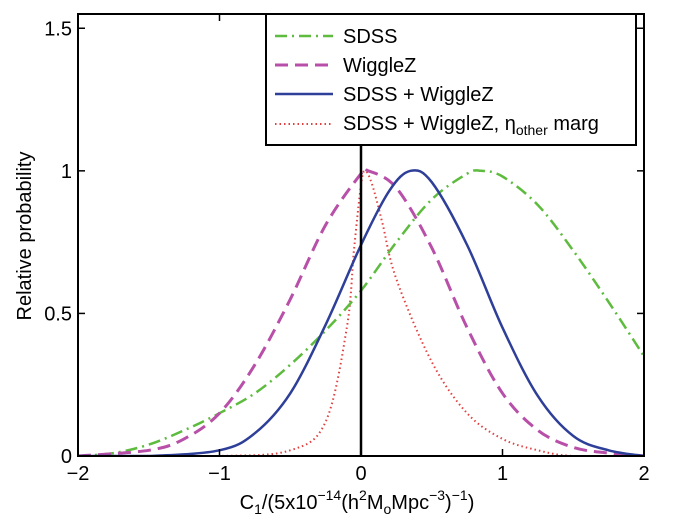 This screenshot has width=676, height=526. I want to click on legend-label-eta-marg: SDSS + WiggleZ, ηother marg, so click(471, 125).